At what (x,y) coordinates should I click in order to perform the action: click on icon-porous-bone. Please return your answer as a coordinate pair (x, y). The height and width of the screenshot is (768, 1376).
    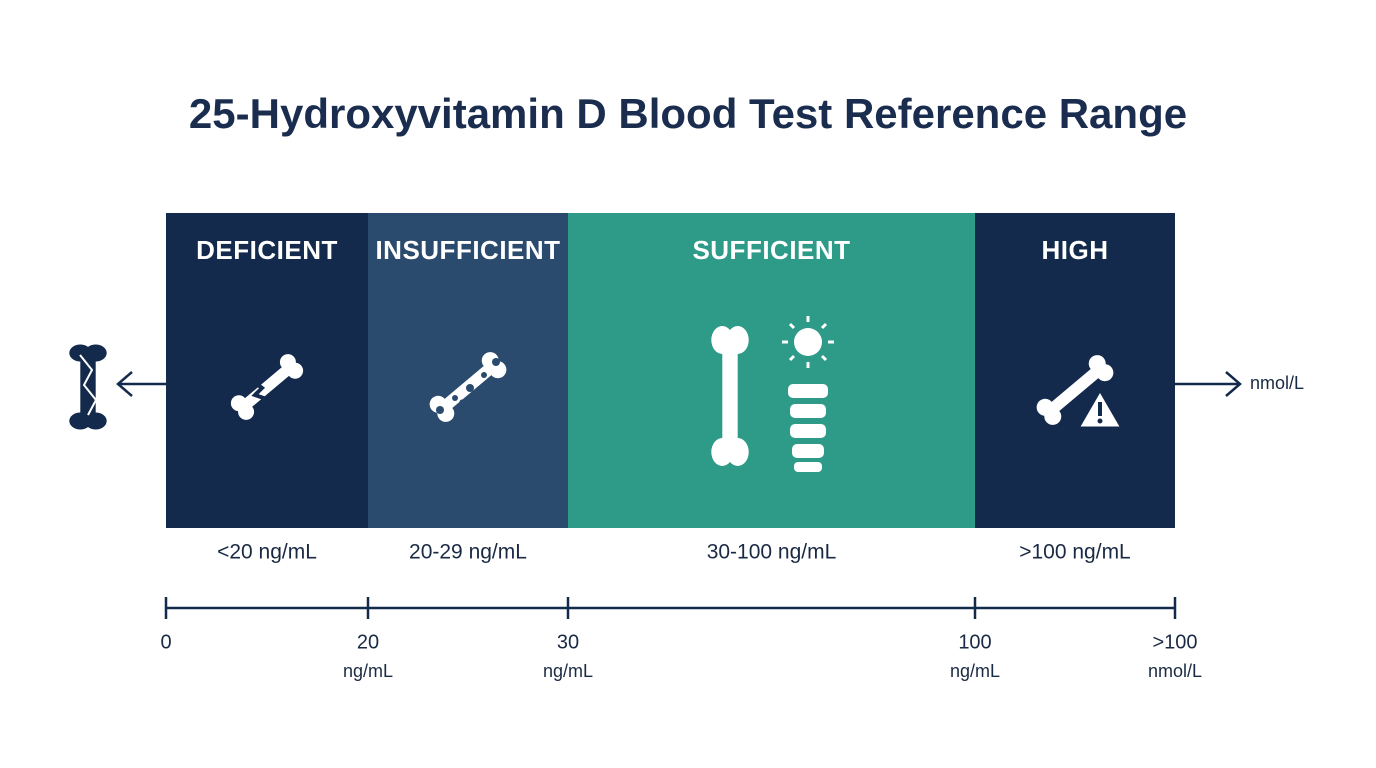
    Looking at the image, I should click on (468, 387).